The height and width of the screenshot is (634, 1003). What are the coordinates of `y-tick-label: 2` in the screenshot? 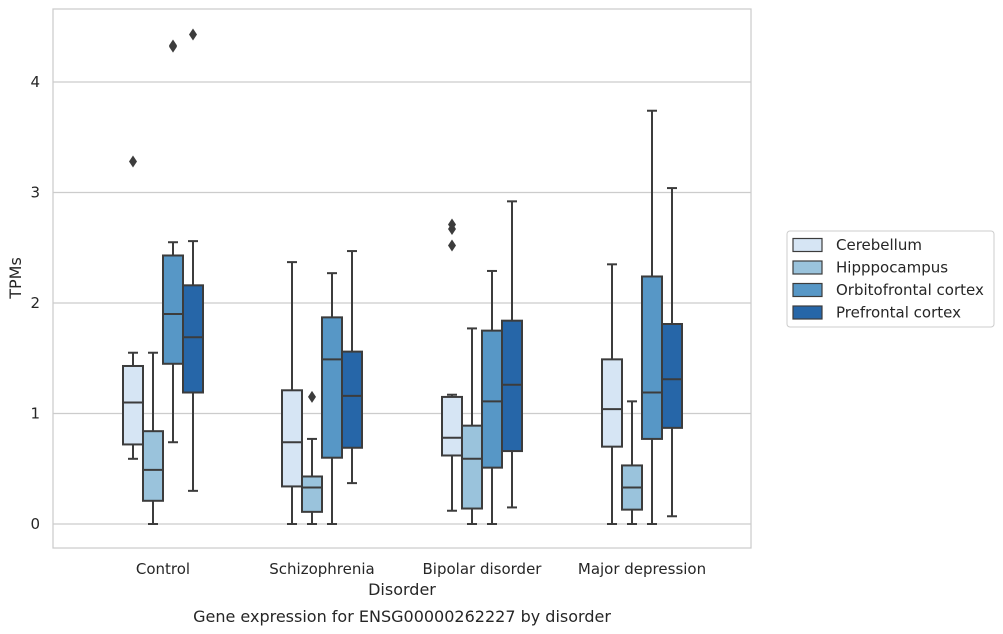 It's located at (35, 303).